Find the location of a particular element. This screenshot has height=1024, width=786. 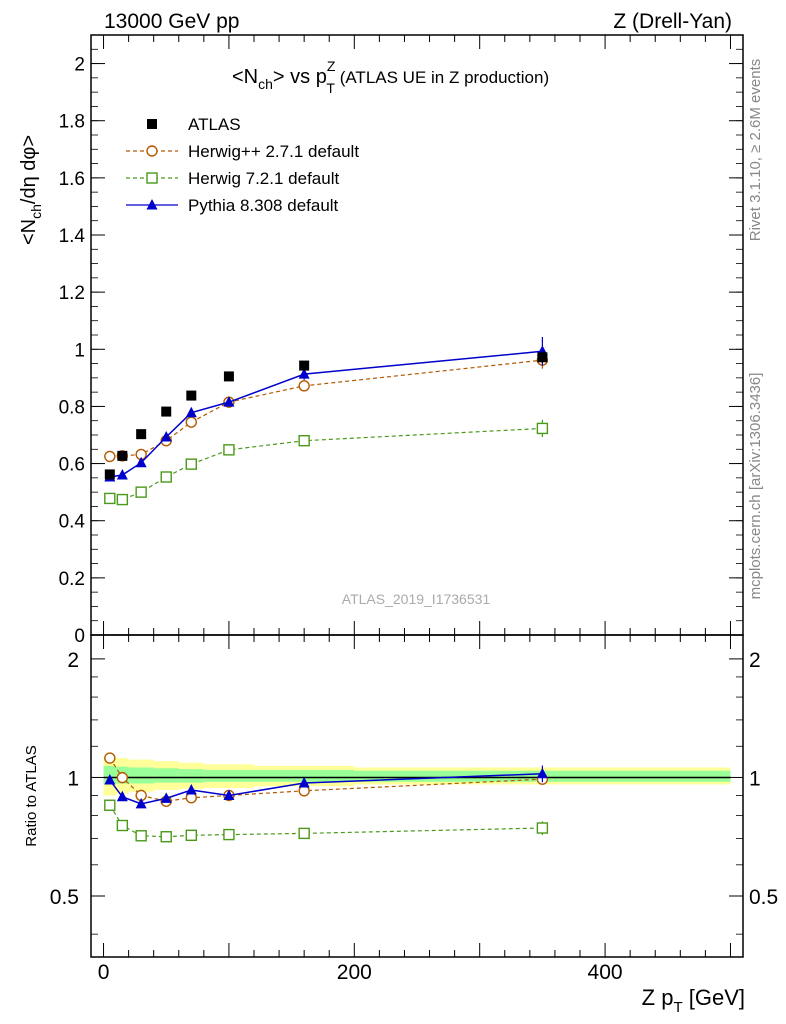

series-data is located at coordinates (326, 415).